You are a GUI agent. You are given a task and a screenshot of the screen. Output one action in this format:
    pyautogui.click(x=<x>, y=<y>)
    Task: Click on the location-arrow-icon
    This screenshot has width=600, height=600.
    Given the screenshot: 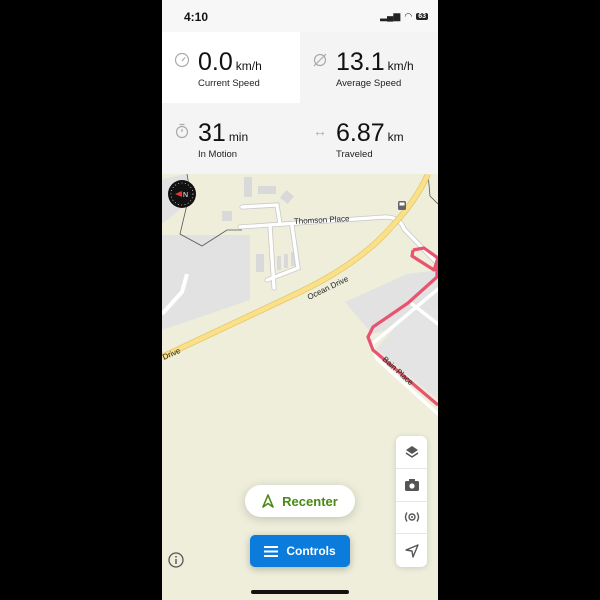 What is the action you would take?
    pyautogui.click(x=411, y=550)
    